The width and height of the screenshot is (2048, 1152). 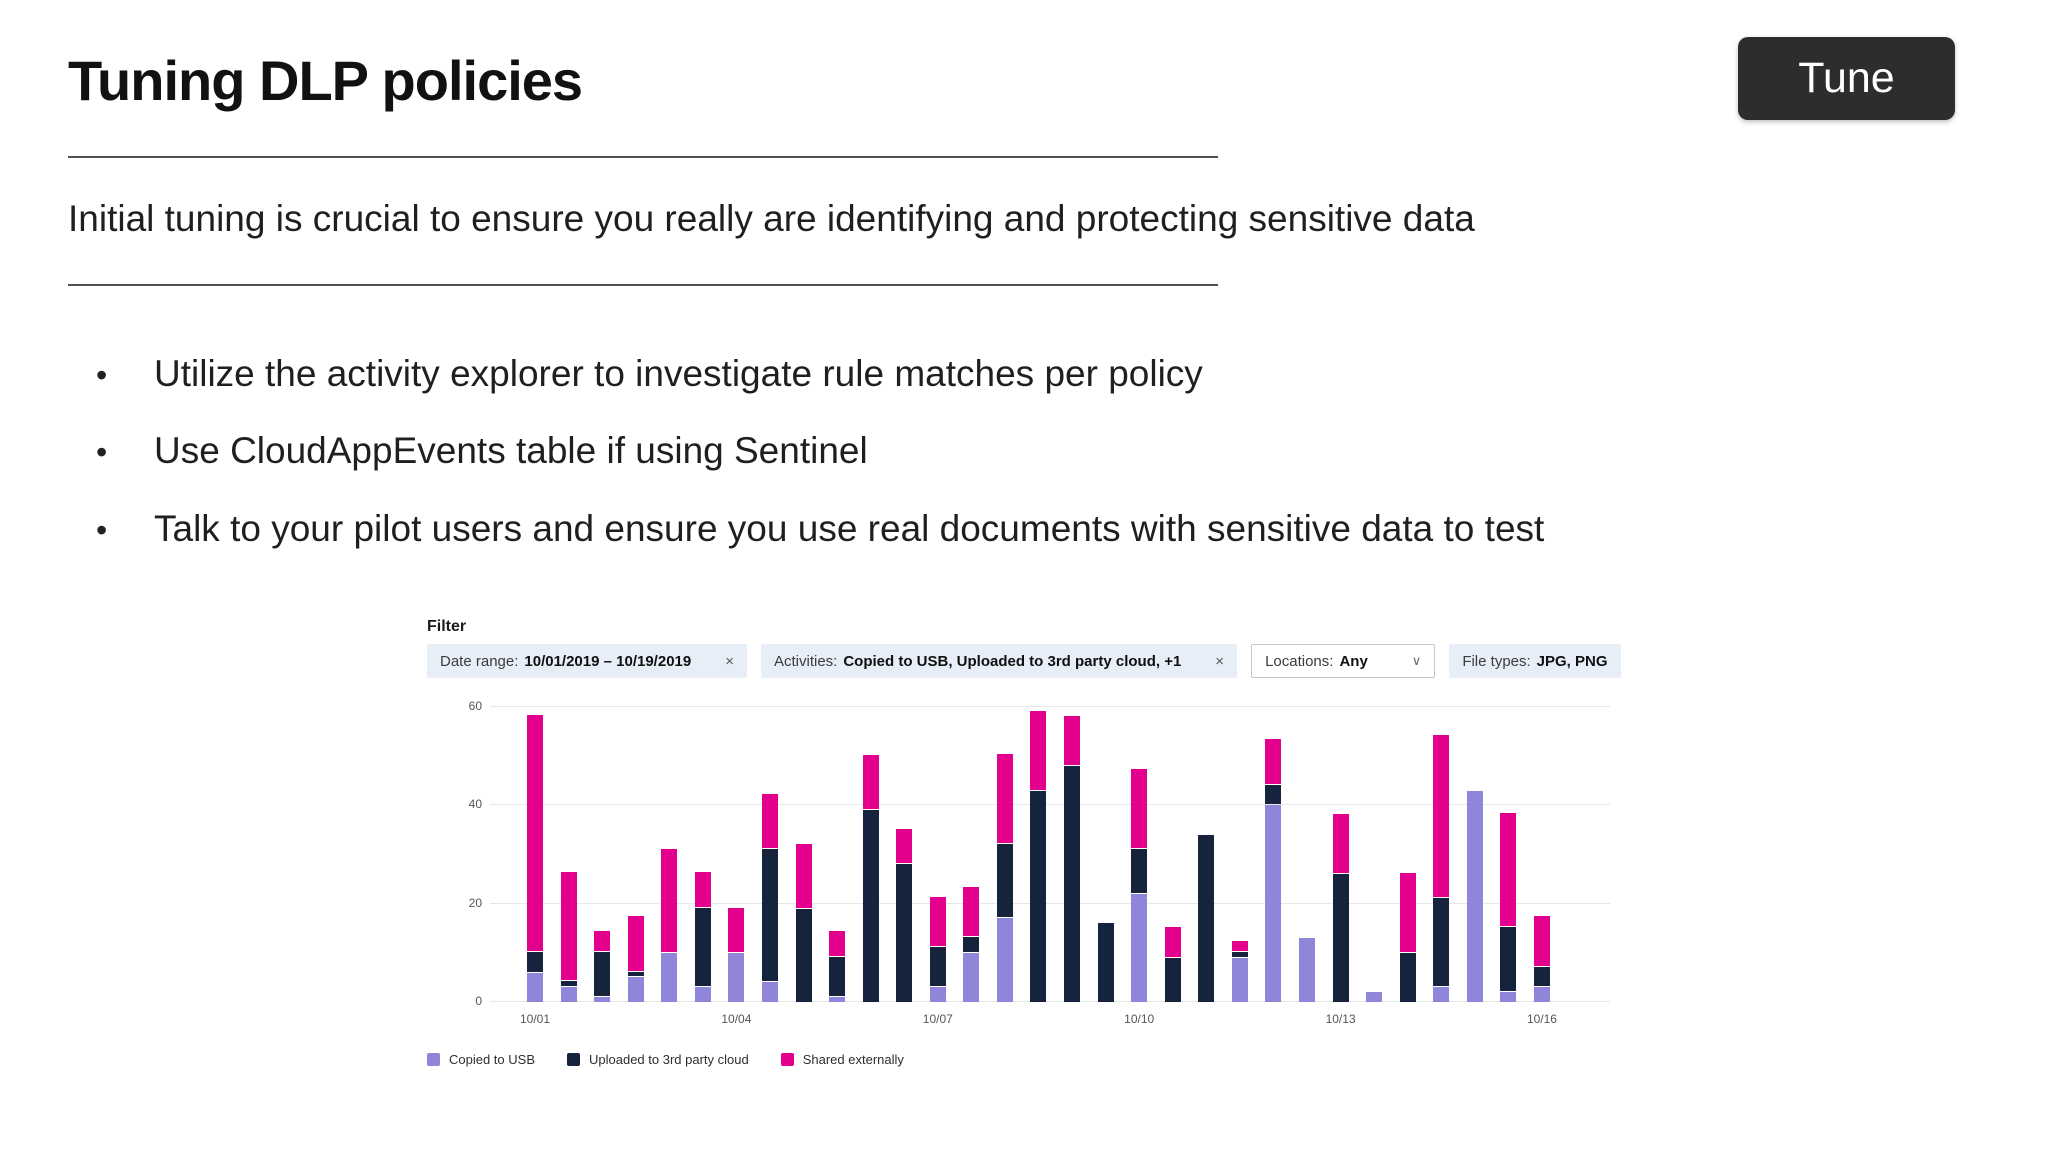 I want to click on tune-button: Tune, so click(x=1846, y=78).